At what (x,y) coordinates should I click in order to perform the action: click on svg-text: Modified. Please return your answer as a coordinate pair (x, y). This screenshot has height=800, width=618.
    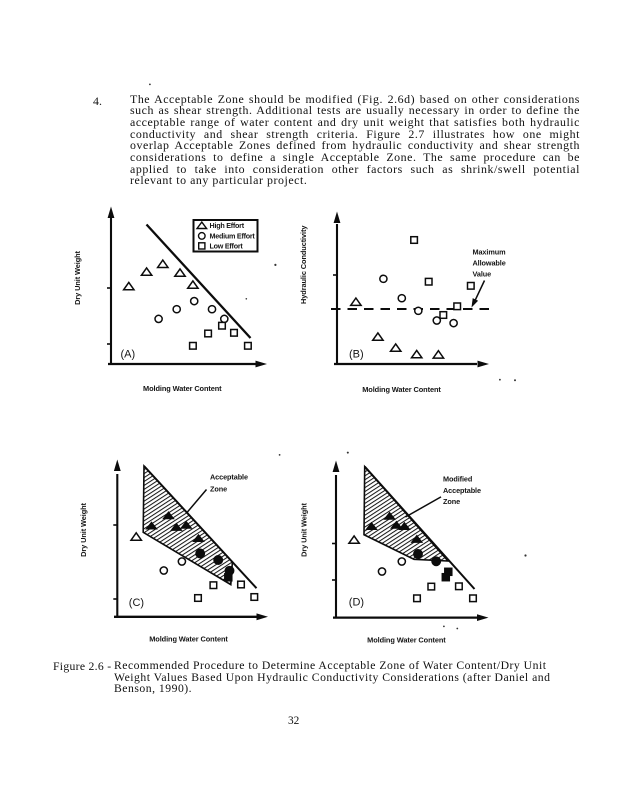
    Looking at the image, I should click on (457, 479).